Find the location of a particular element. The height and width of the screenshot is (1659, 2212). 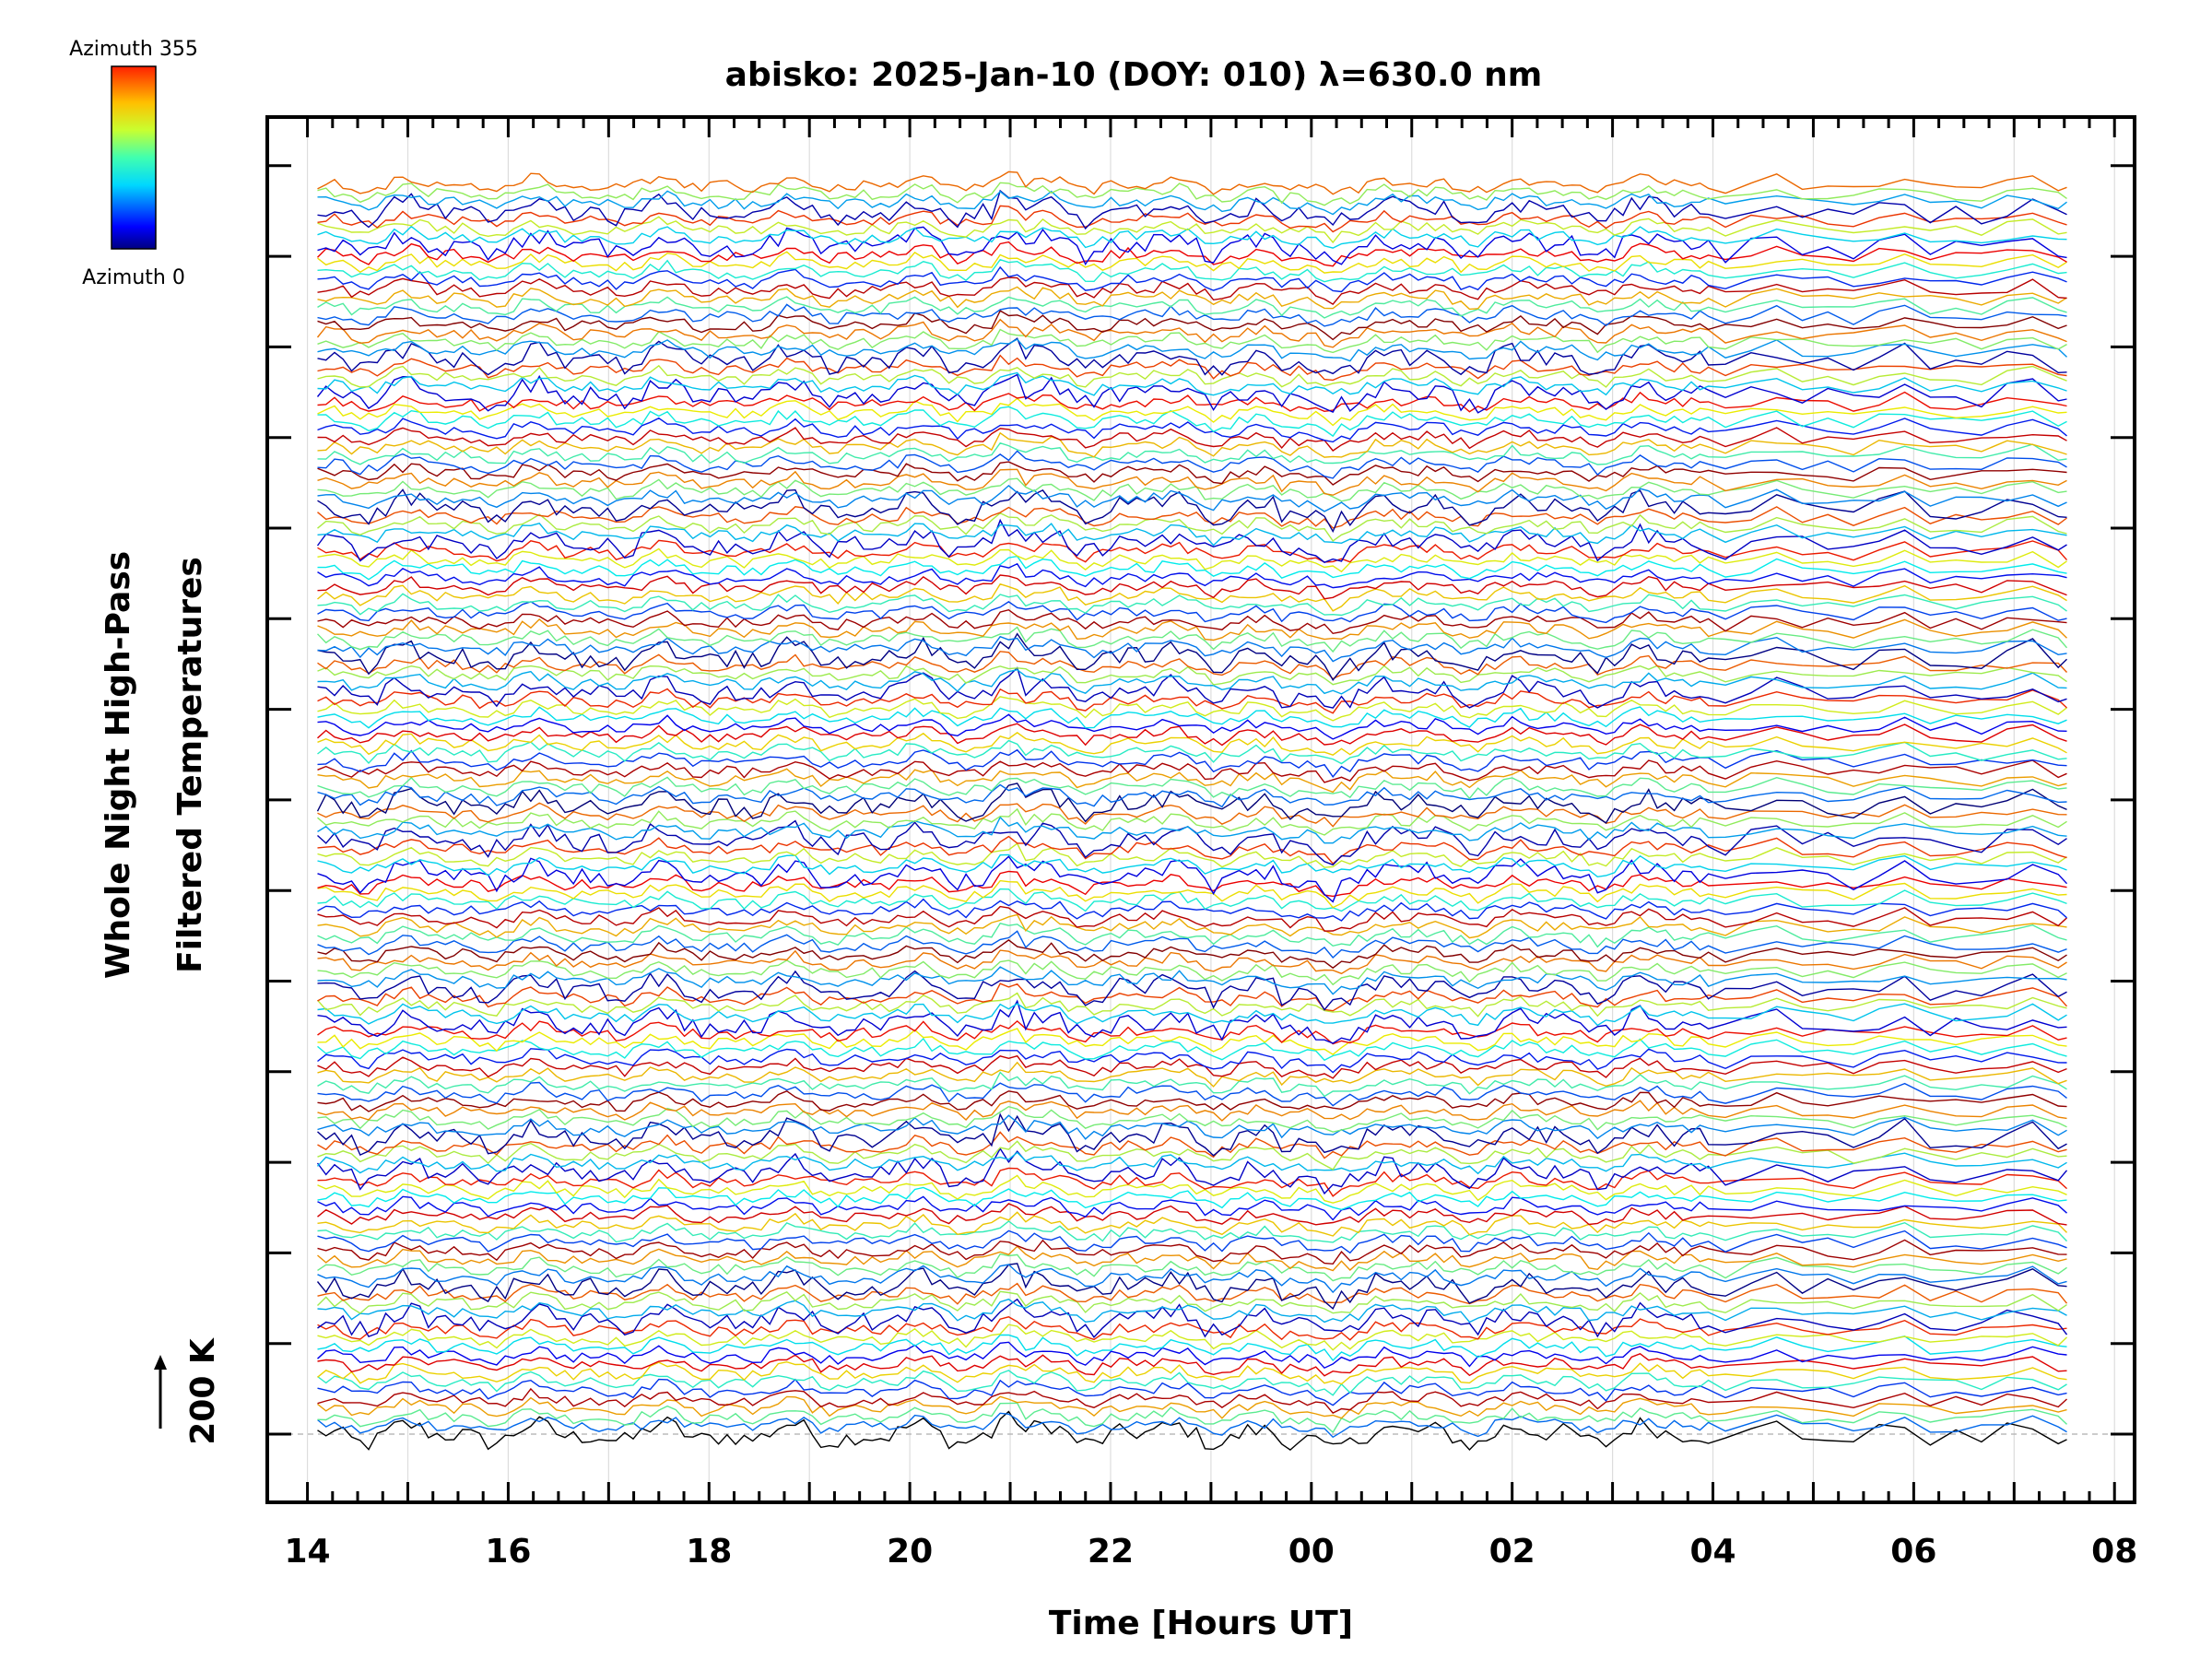

x-tick-label: 08 is located at coordinates (2114, 1552).